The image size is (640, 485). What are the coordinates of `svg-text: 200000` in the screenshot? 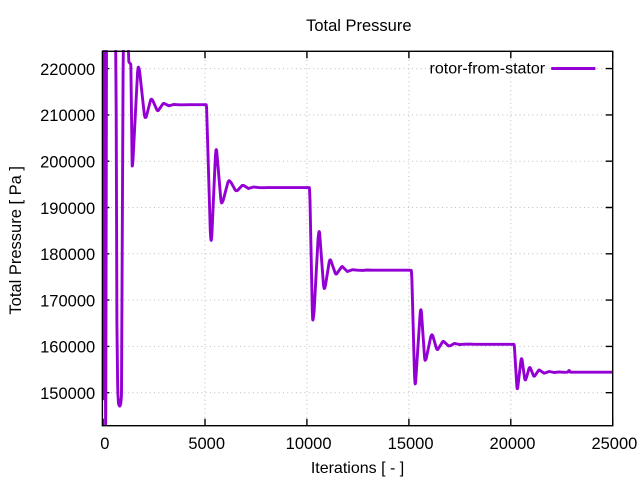 It's located at (67, 163).